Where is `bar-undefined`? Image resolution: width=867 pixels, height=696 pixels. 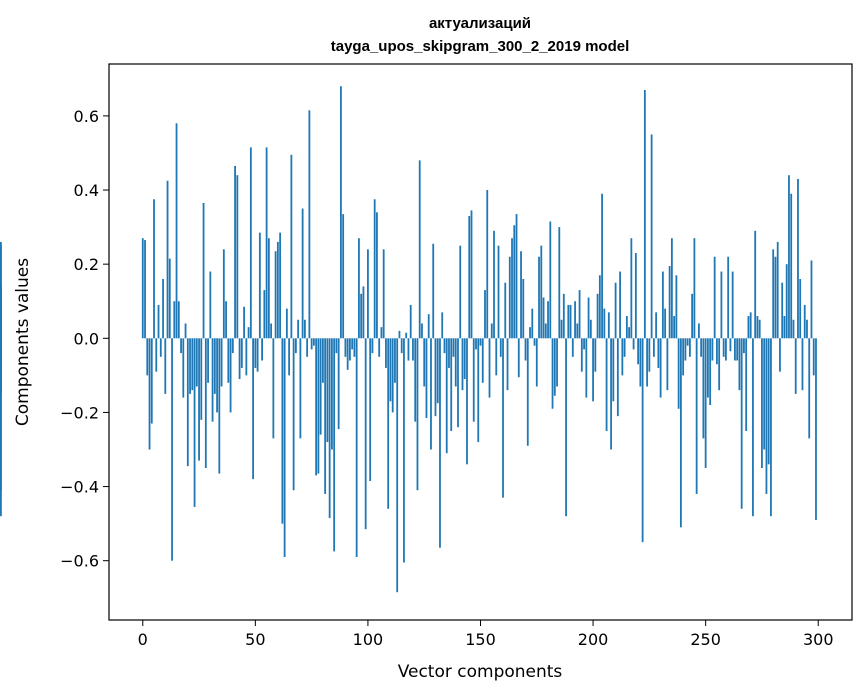 bar-undefined is located at coordinates (1, 312).